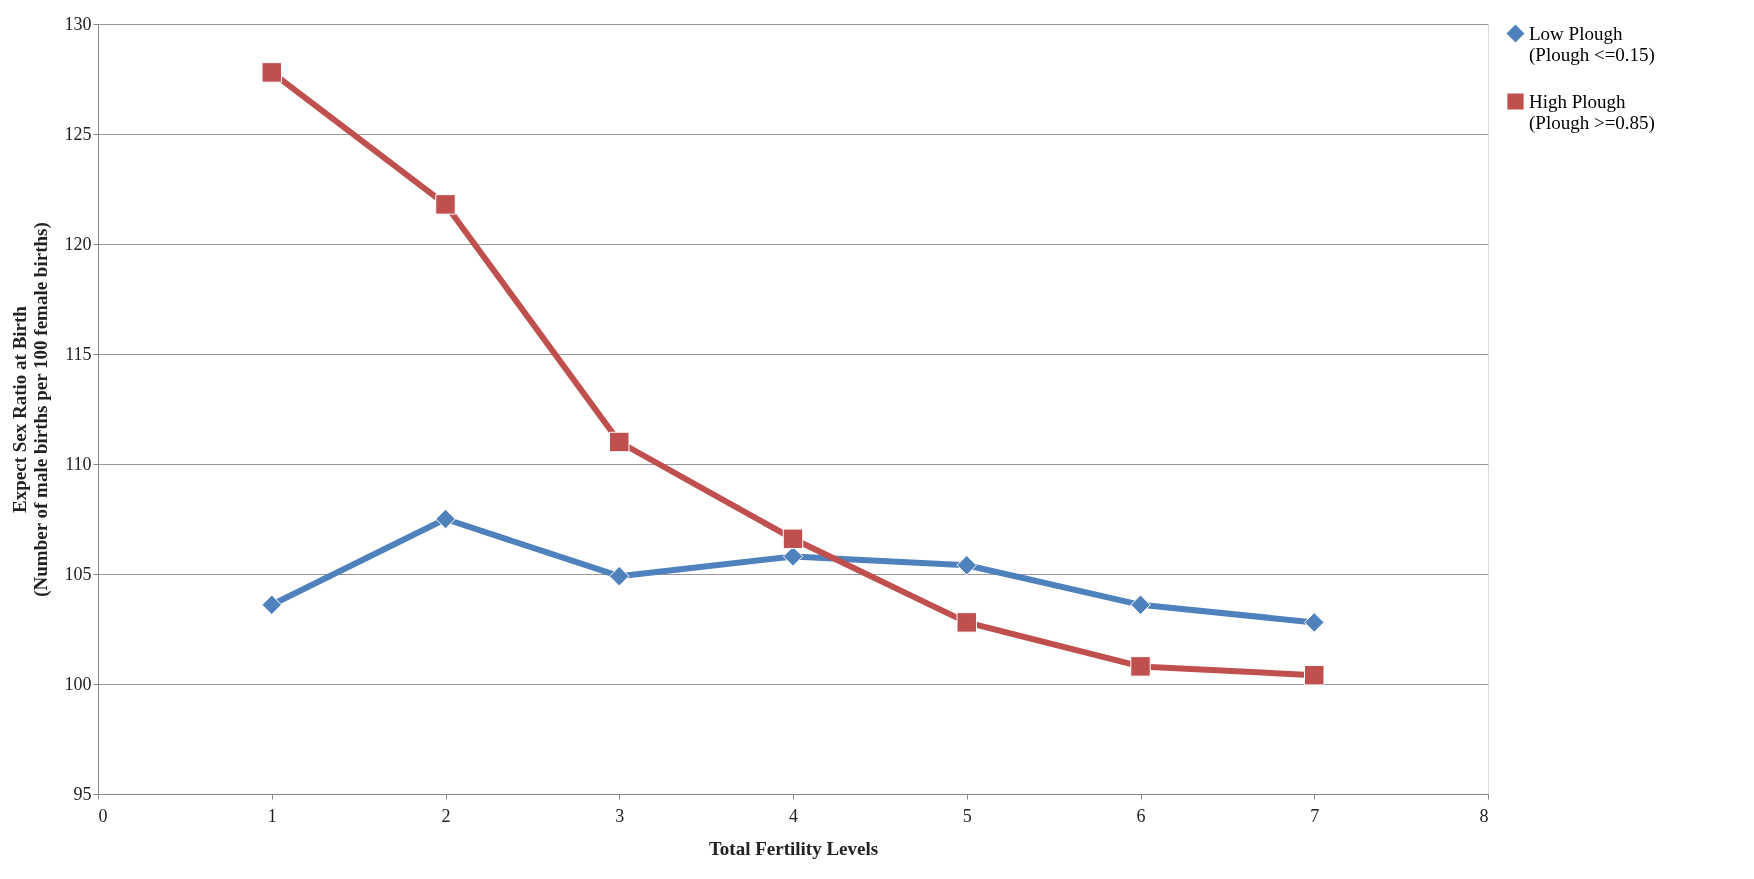 This screenshot has width=1754, height=879. What do you see at coordinates (78, 23) in the screenshot?
I see `y-tick-label: 130` at bounding box center [78, 23].